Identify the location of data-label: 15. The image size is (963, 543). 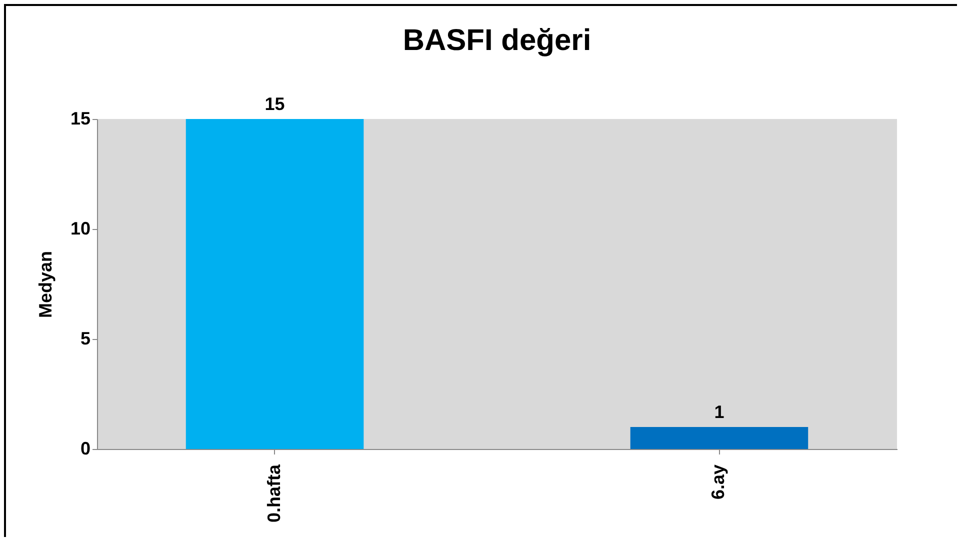
(274, 104).